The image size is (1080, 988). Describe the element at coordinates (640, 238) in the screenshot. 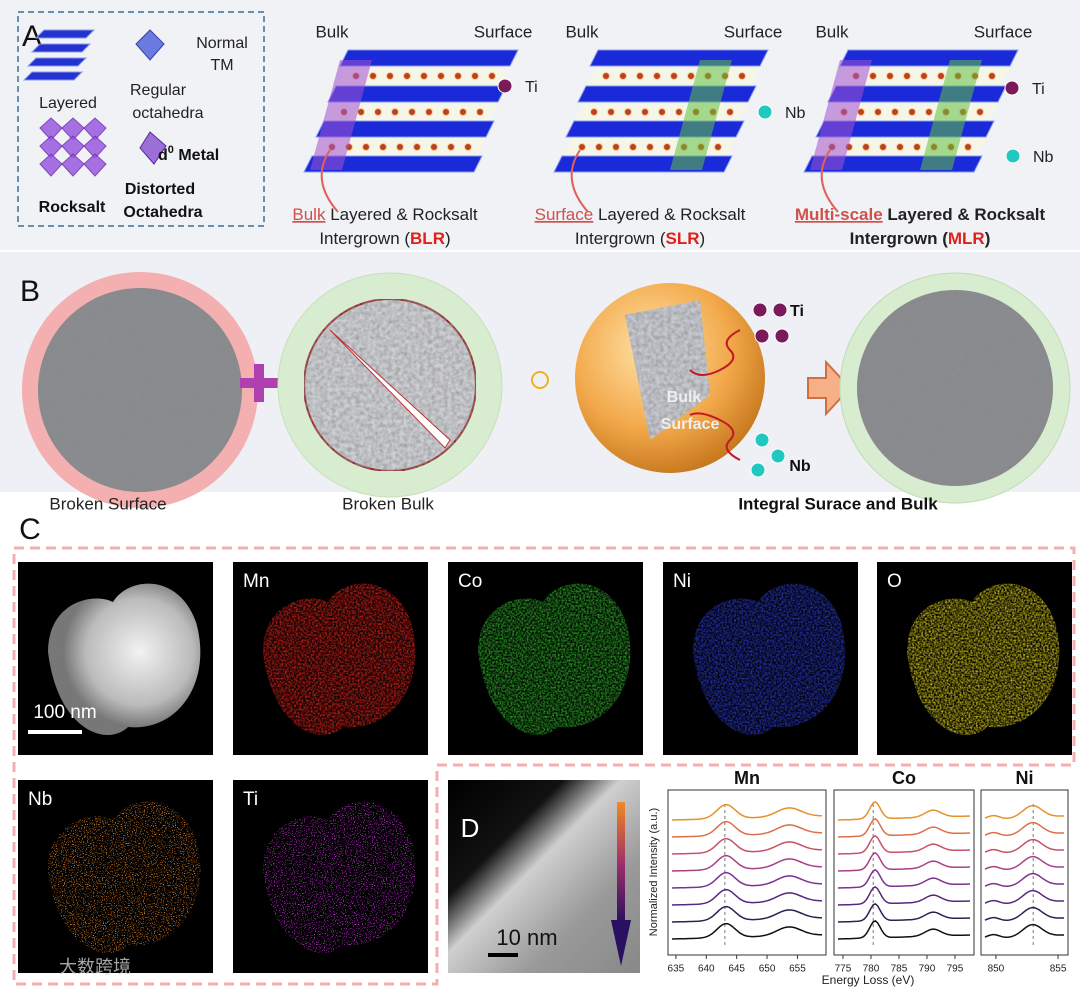

I see `caption: Intergrown (SLR)` at that location.